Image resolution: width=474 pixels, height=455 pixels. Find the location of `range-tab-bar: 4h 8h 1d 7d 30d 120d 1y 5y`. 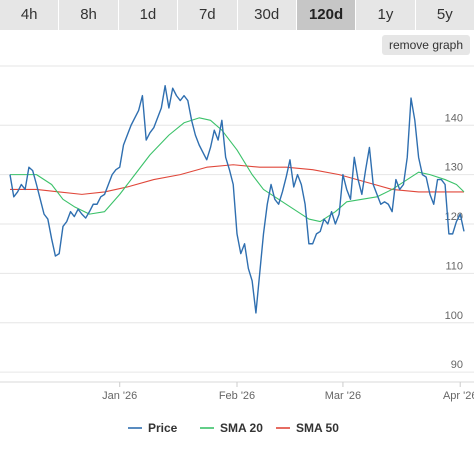

range-tab-bar: 4h 8h 1d 7d 30d 120d 1y 5y is located at coordinates (237, 15).